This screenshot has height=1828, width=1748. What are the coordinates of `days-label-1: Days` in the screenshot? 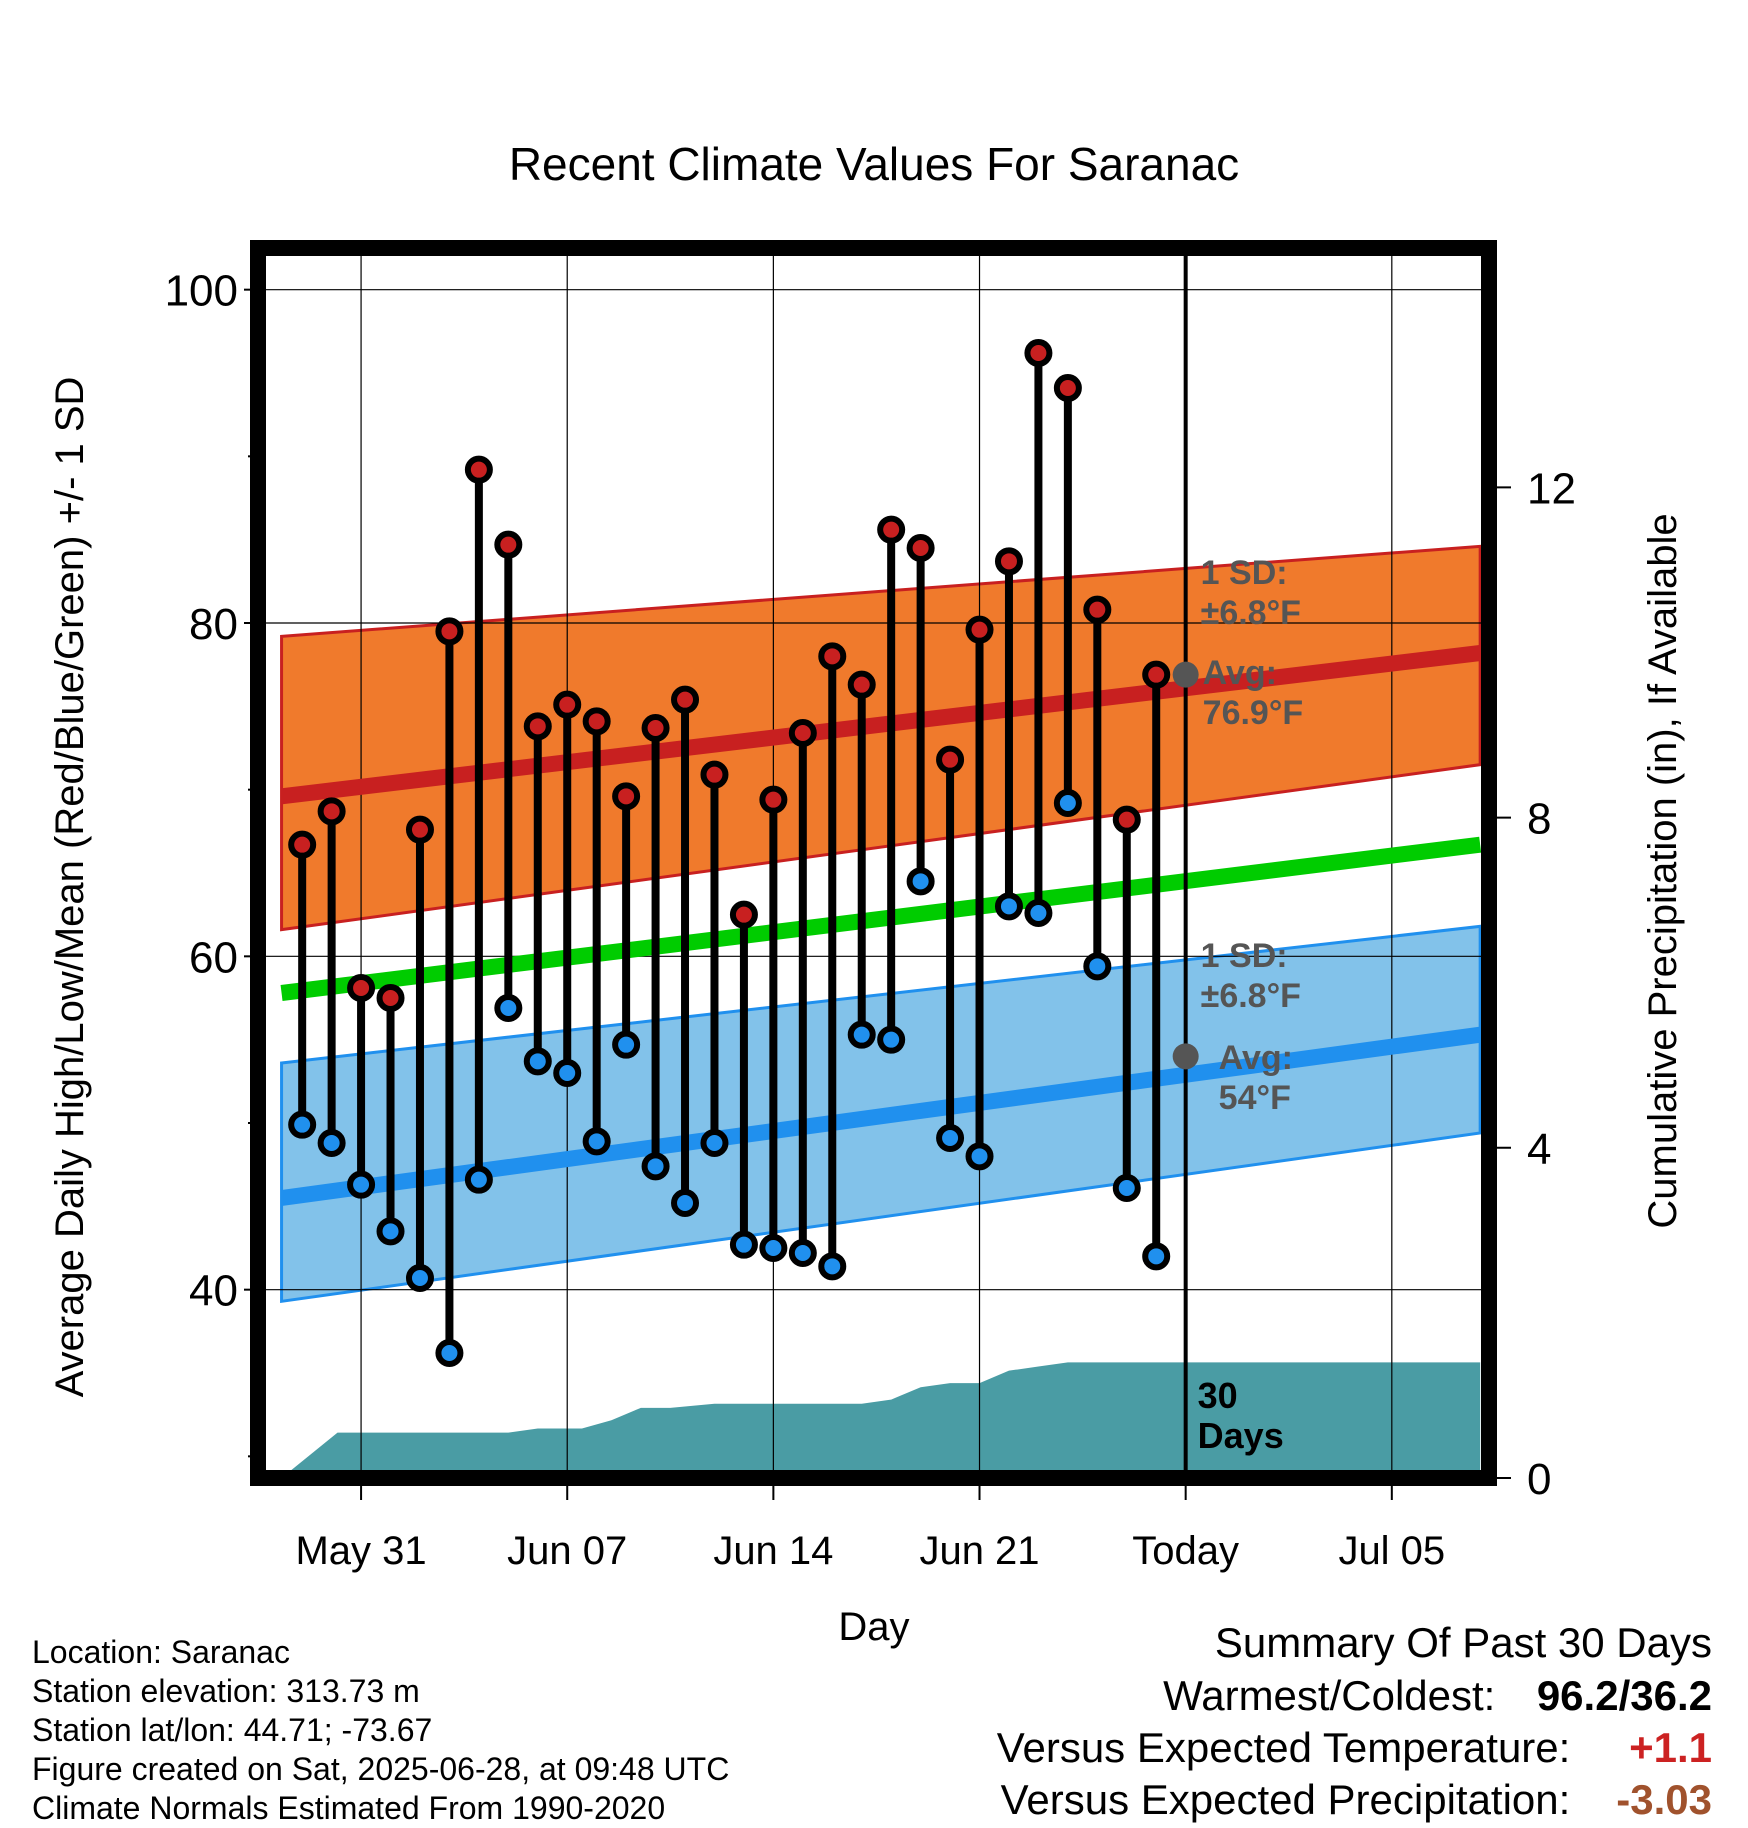 It's located at (1241, 1435).